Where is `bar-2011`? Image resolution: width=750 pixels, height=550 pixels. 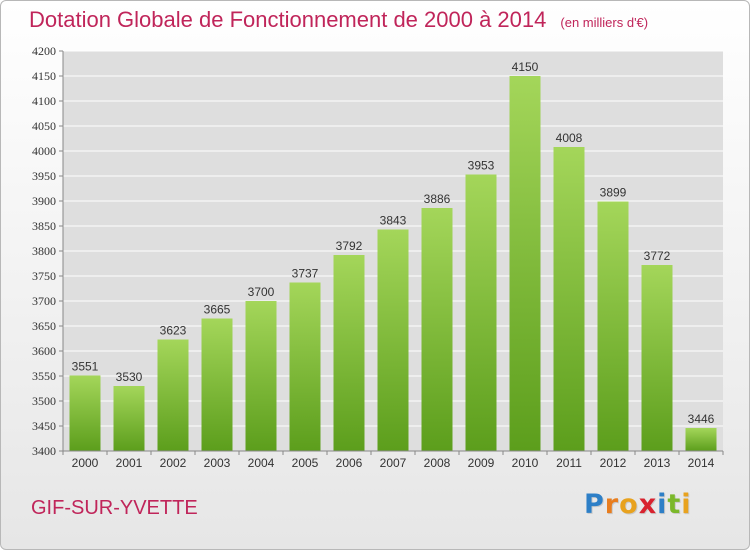 bar-2011 is located at coordinates (569, 299).